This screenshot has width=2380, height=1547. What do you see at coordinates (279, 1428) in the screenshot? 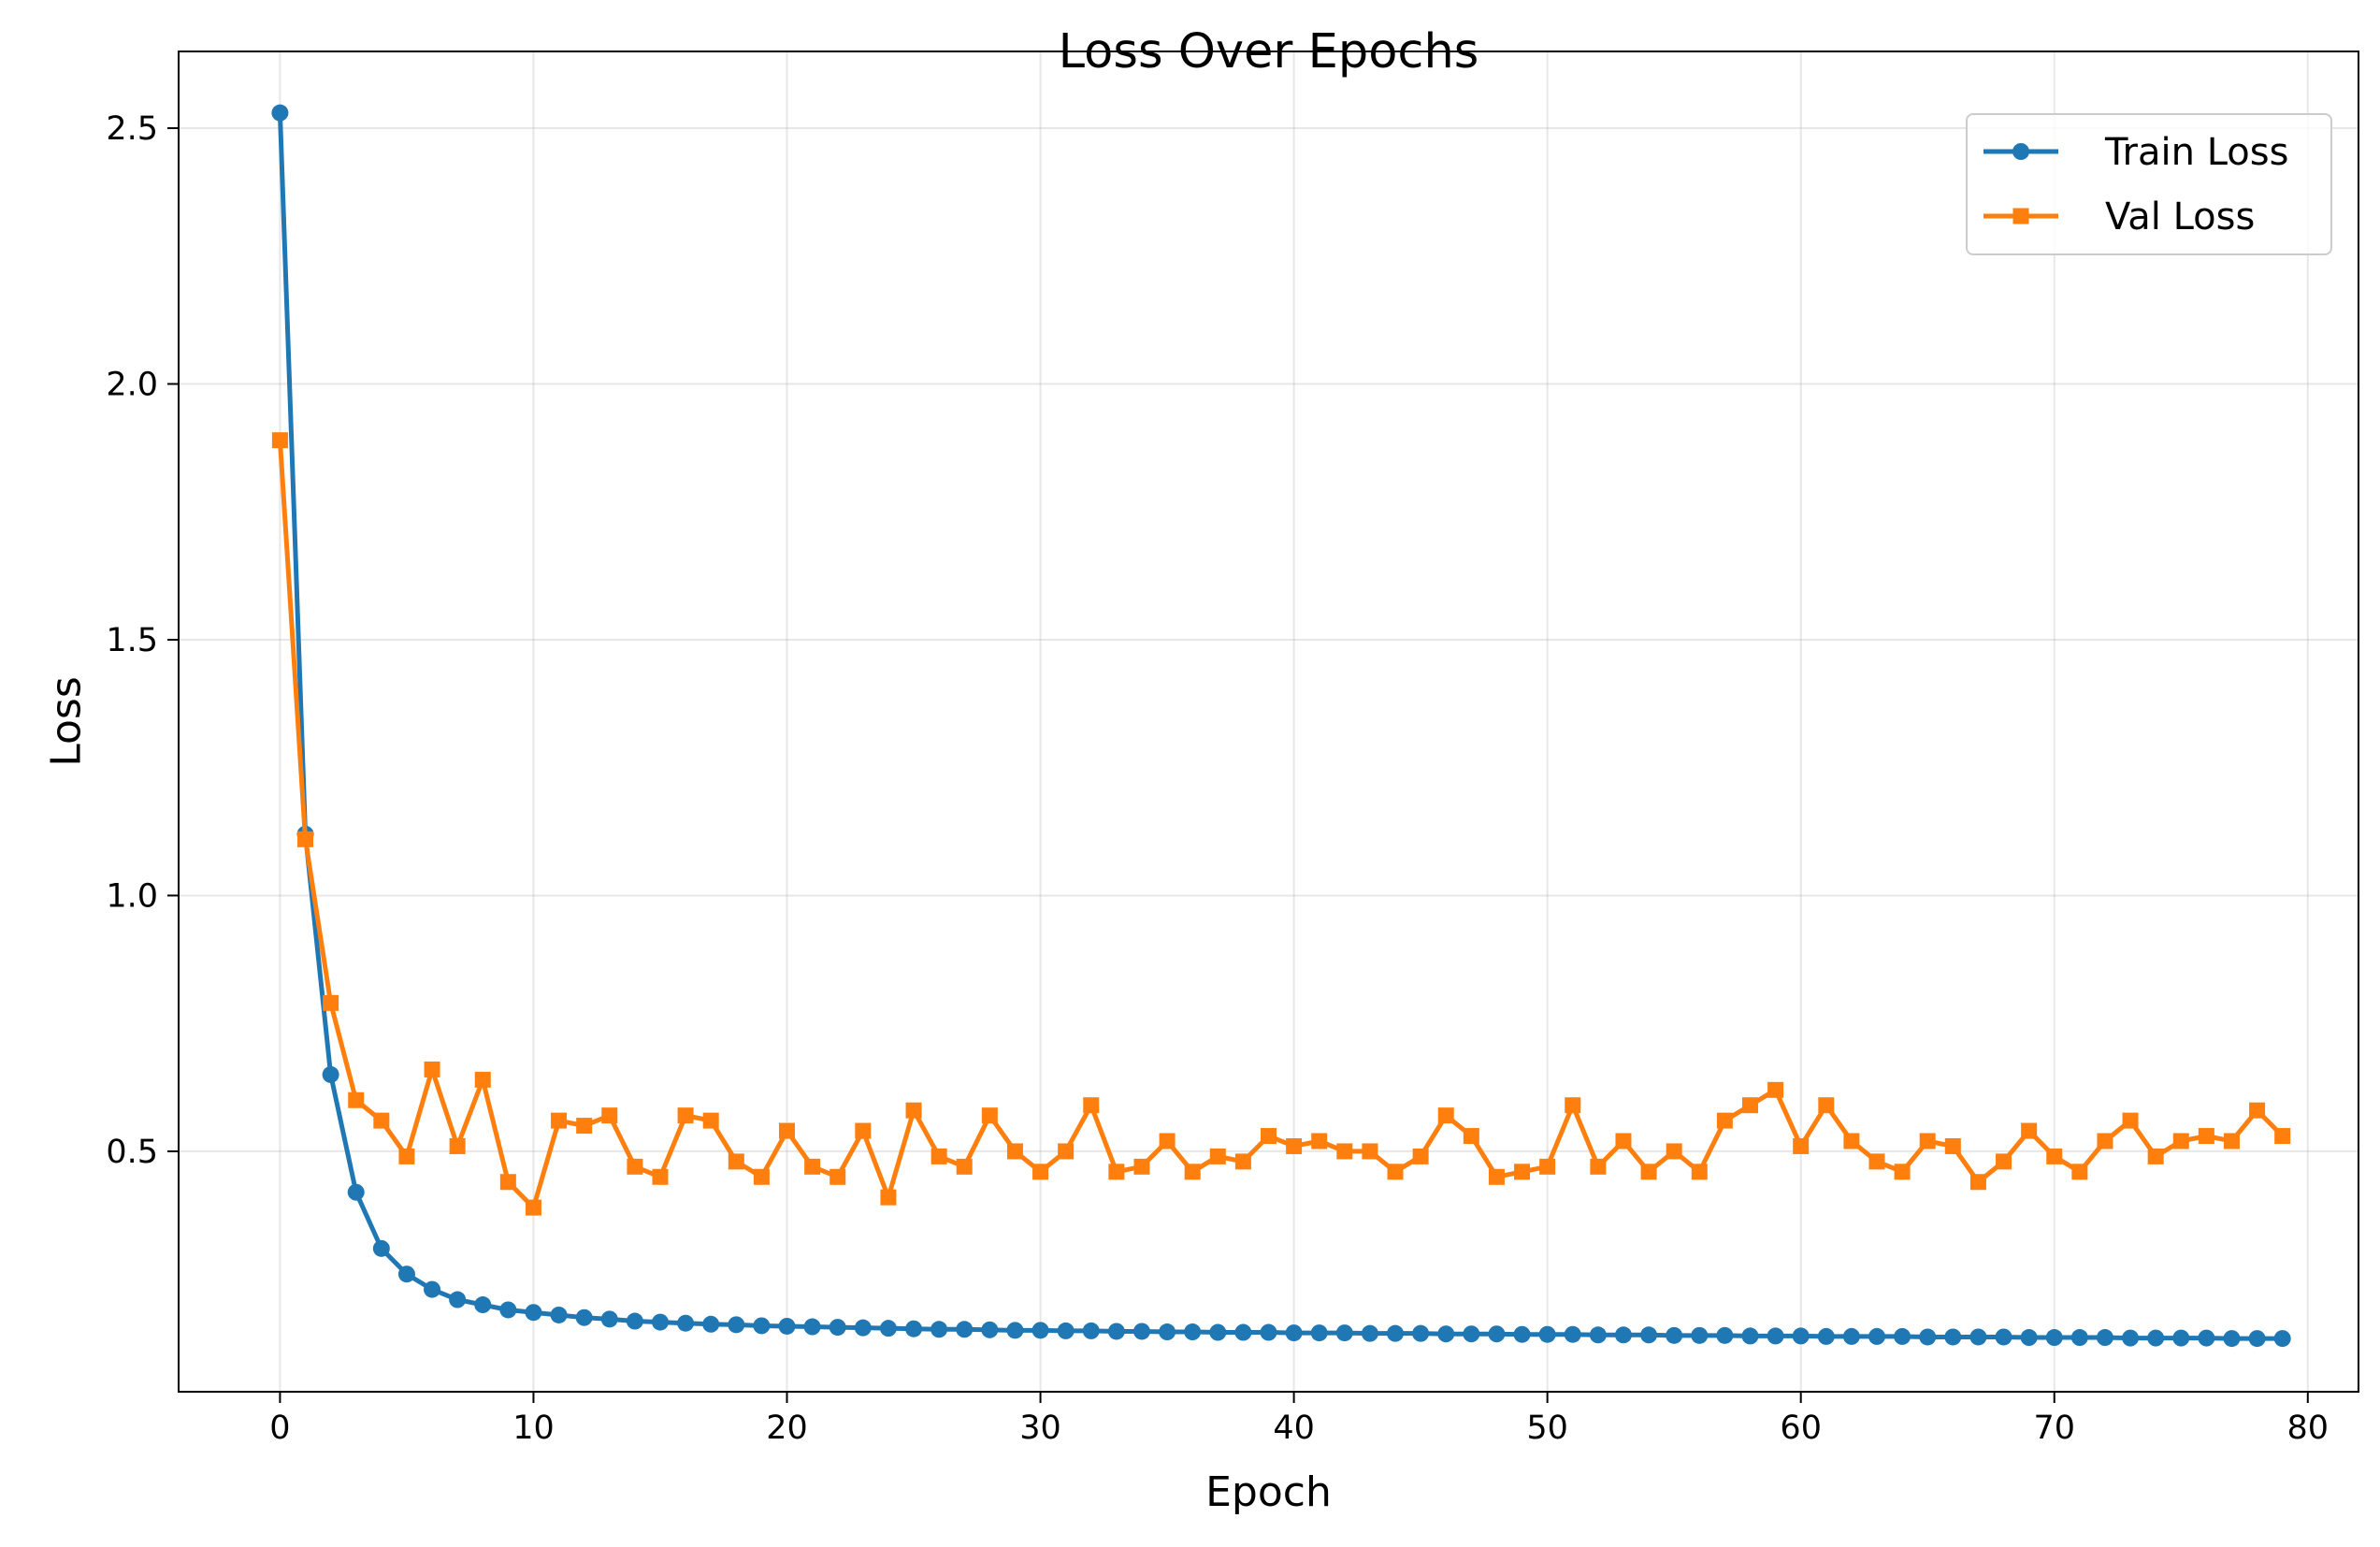
I see `x-tick-label: 0` at bounding box center [279, 1428].